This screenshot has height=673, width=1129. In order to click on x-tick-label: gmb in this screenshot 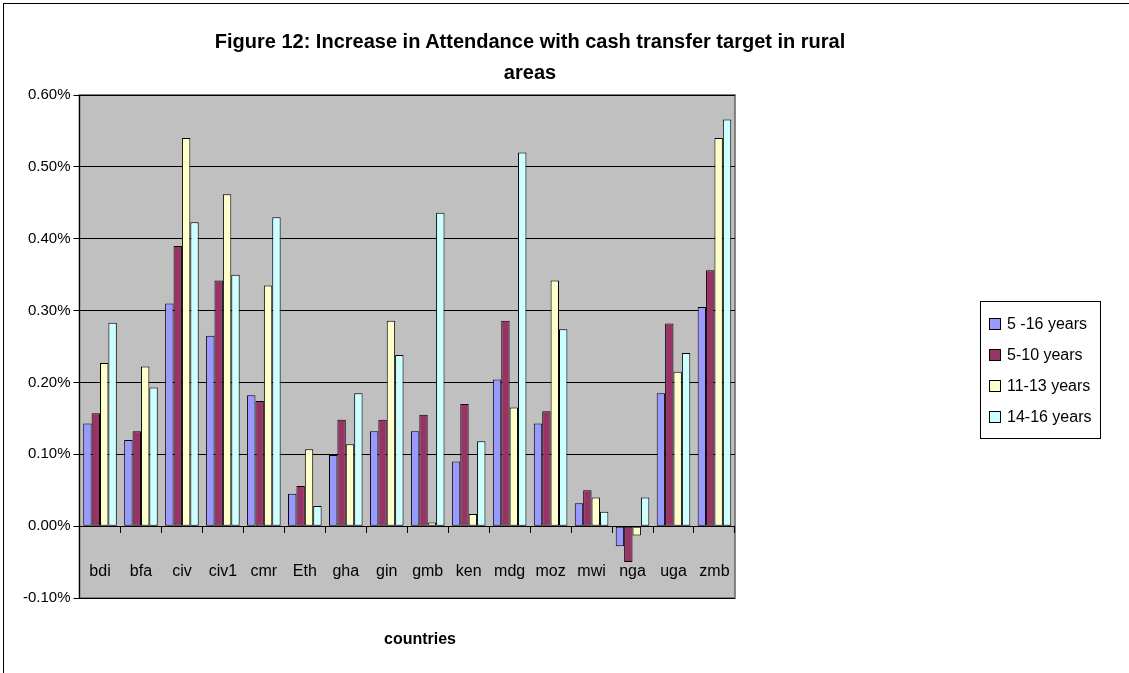, I will do `click(428, 571)`.